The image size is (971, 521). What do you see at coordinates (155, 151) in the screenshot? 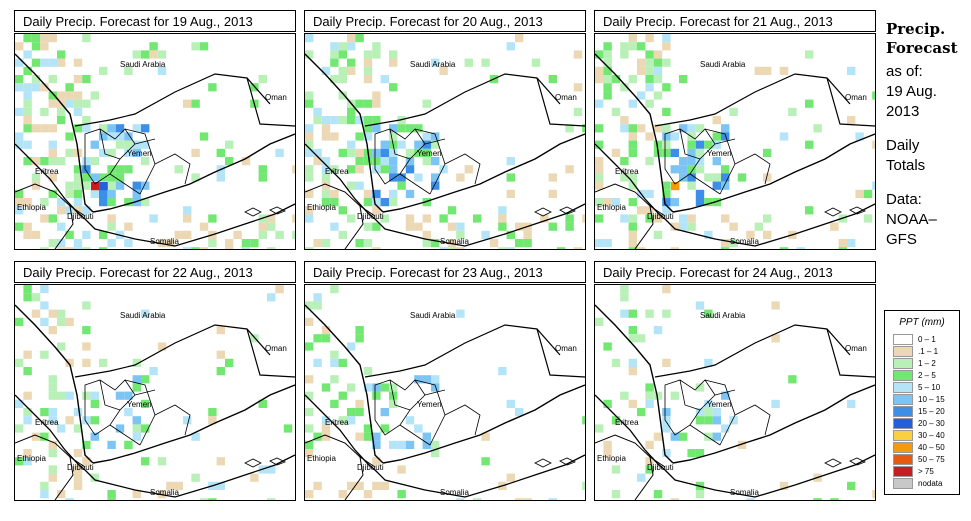
I see `boundaries` at bounding box center [155, 151].